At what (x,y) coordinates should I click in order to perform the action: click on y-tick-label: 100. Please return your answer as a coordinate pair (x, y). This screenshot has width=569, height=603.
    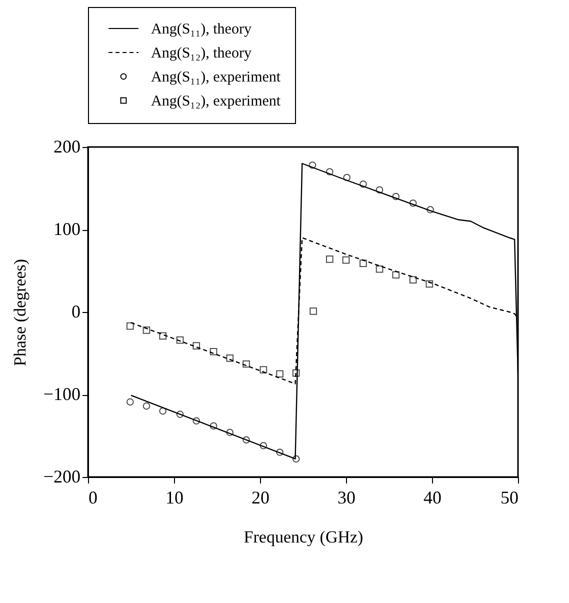
    Looking at the image, I should click on (67, 229).